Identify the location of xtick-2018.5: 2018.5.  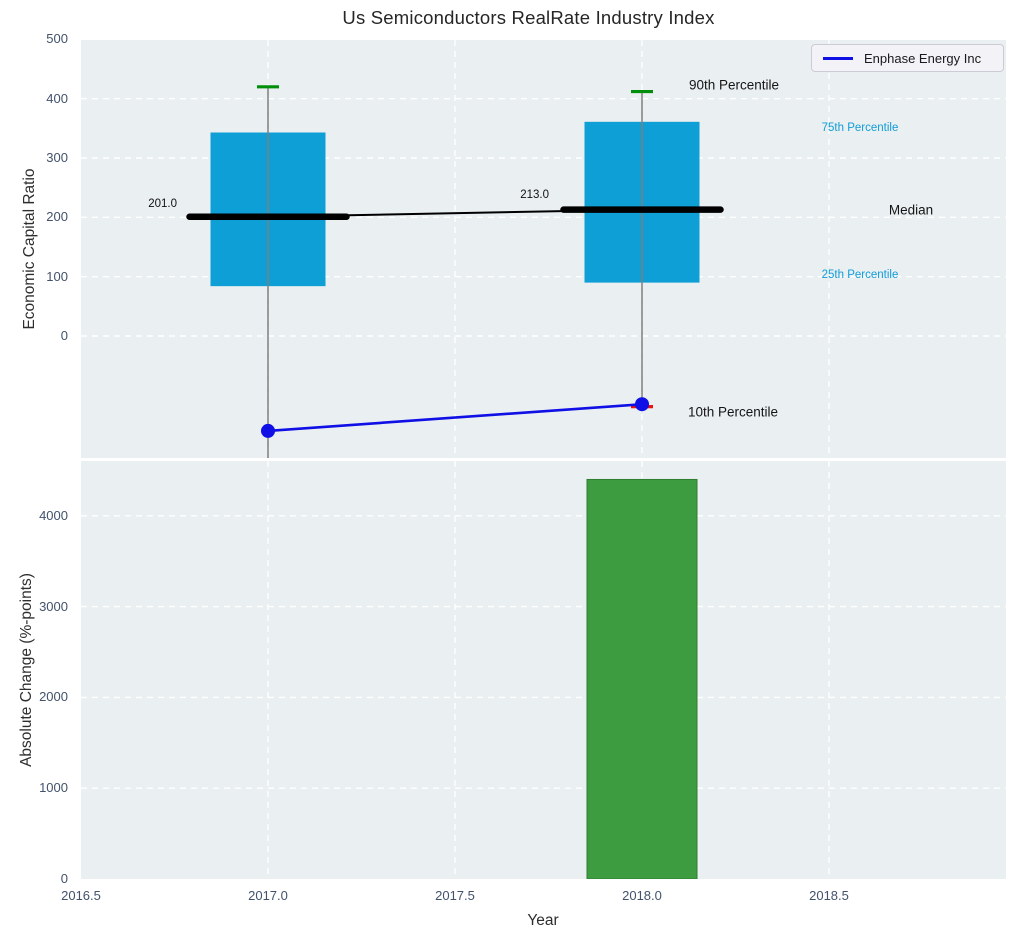
(829, 895).